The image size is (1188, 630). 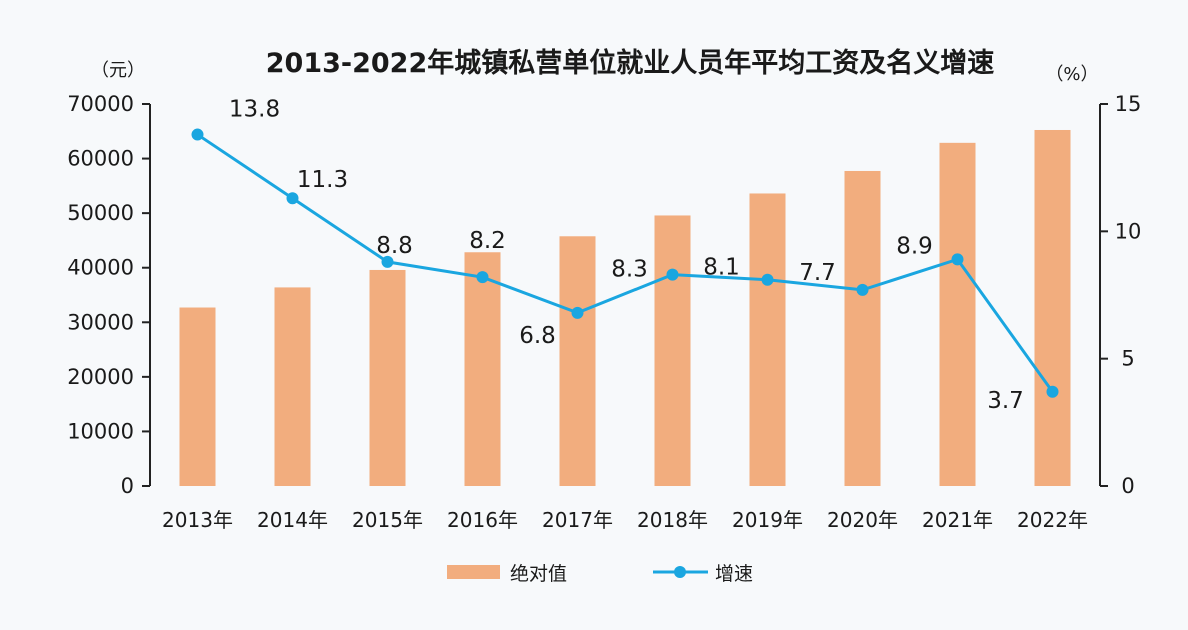 What do you see at coordinates (672, 520) in the screenshot?
I see `x-tick-label: 2018年` at bounding box center [672, 520].